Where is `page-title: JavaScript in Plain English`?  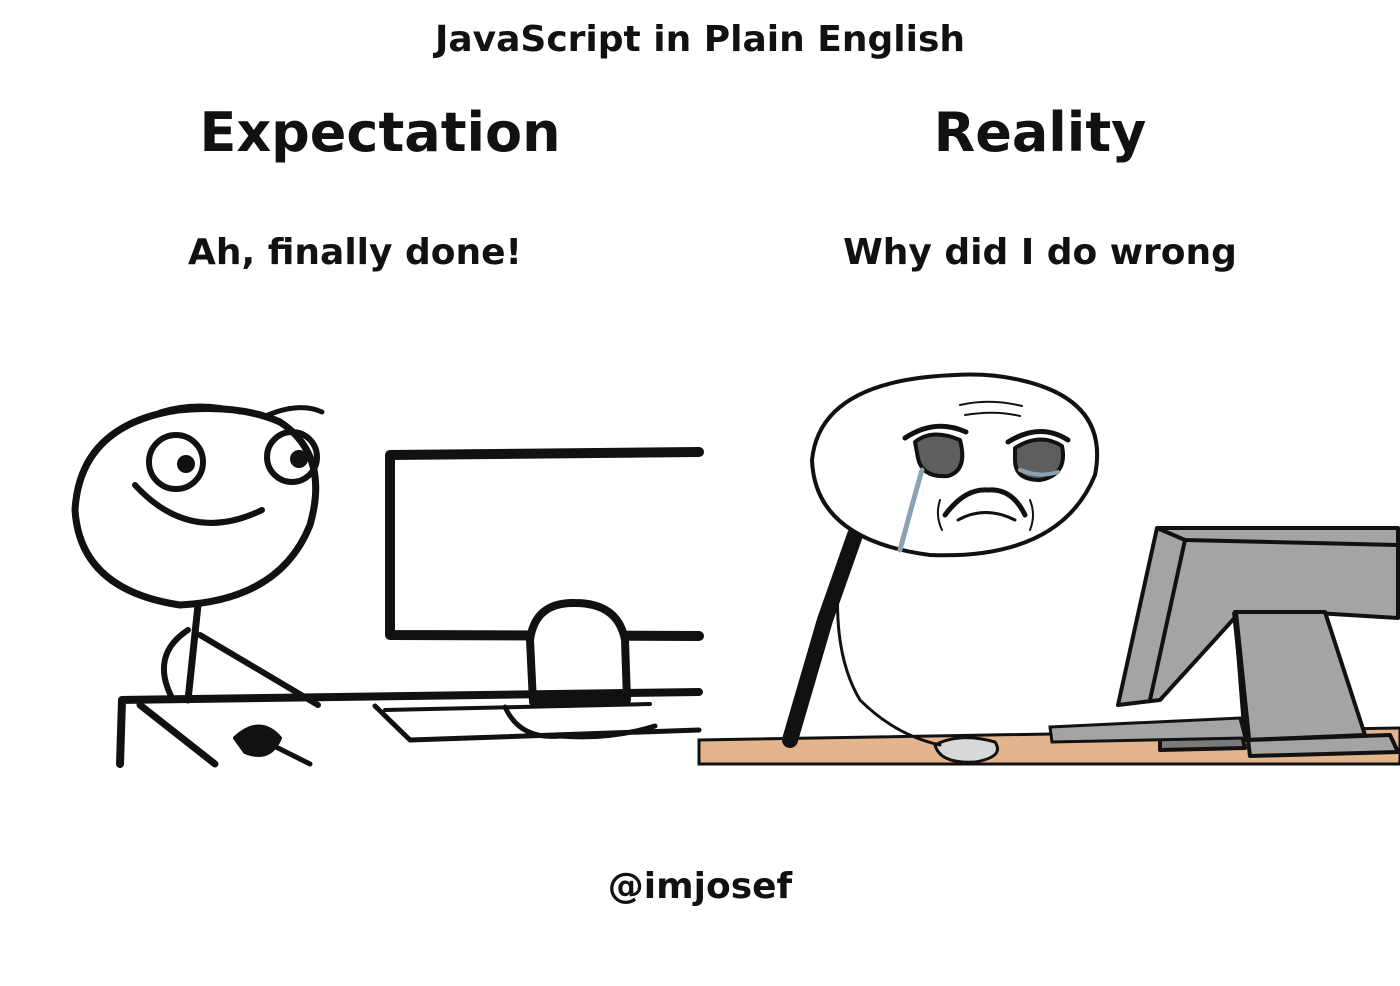 page-title: JavaScript in Plain English is located at coordinates (700, 39).